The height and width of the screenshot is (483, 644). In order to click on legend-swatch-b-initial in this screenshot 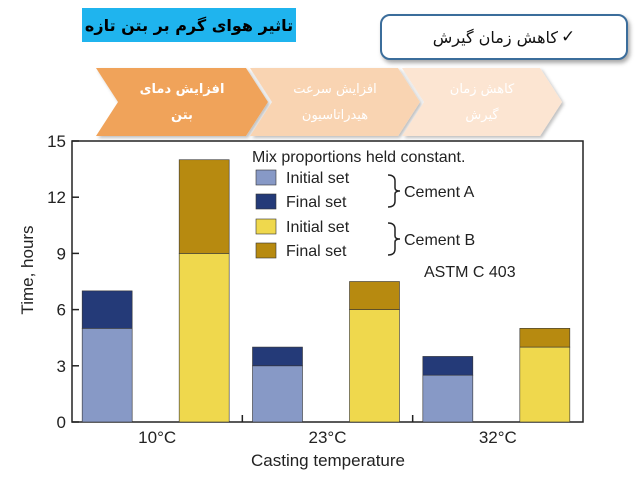, I will do `click(266, 226)`.